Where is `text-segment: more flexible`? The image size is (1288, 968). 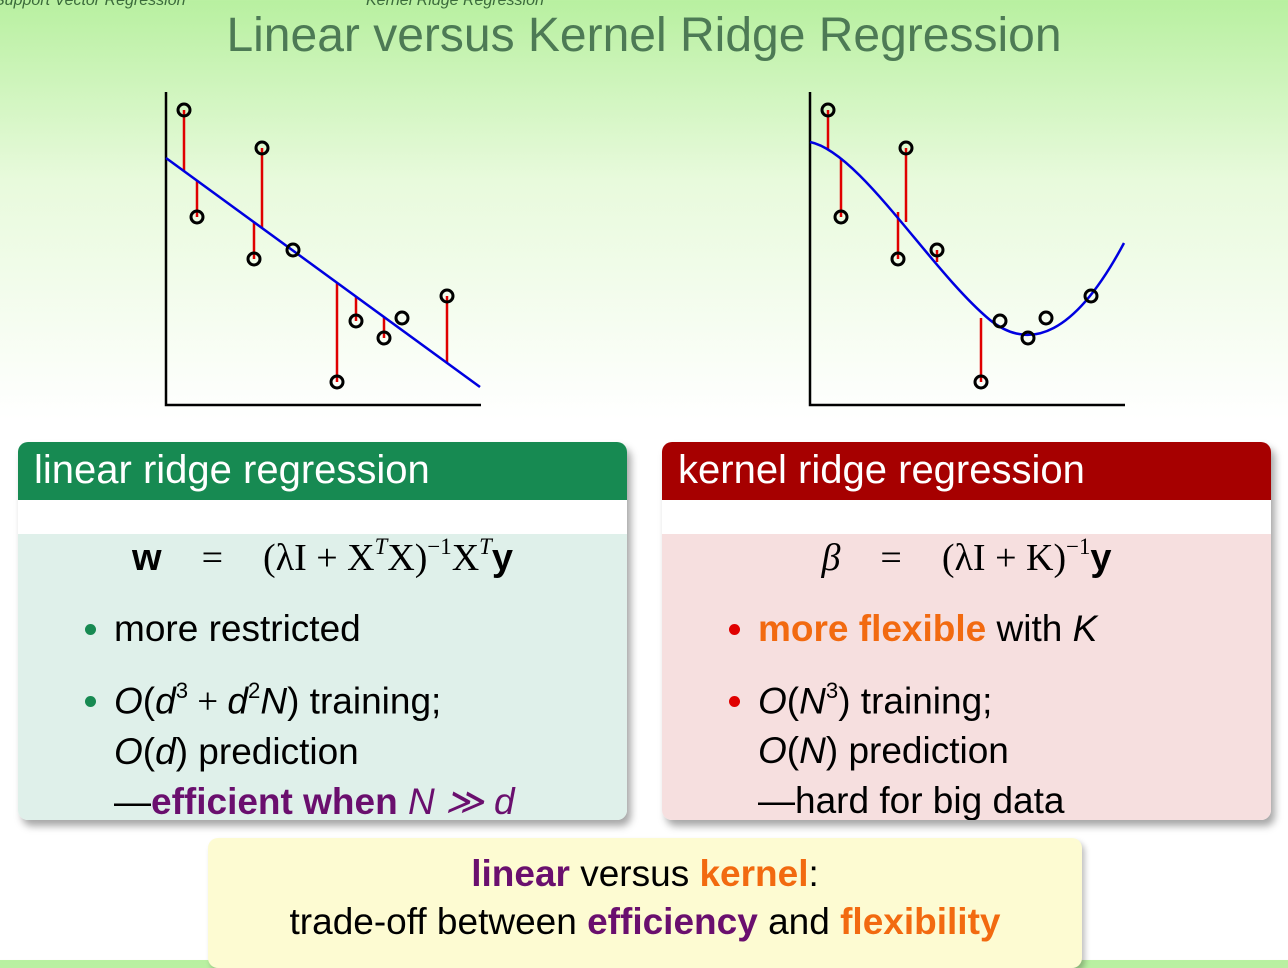
text-segment: more flexible is located at coordinates (872, 628).